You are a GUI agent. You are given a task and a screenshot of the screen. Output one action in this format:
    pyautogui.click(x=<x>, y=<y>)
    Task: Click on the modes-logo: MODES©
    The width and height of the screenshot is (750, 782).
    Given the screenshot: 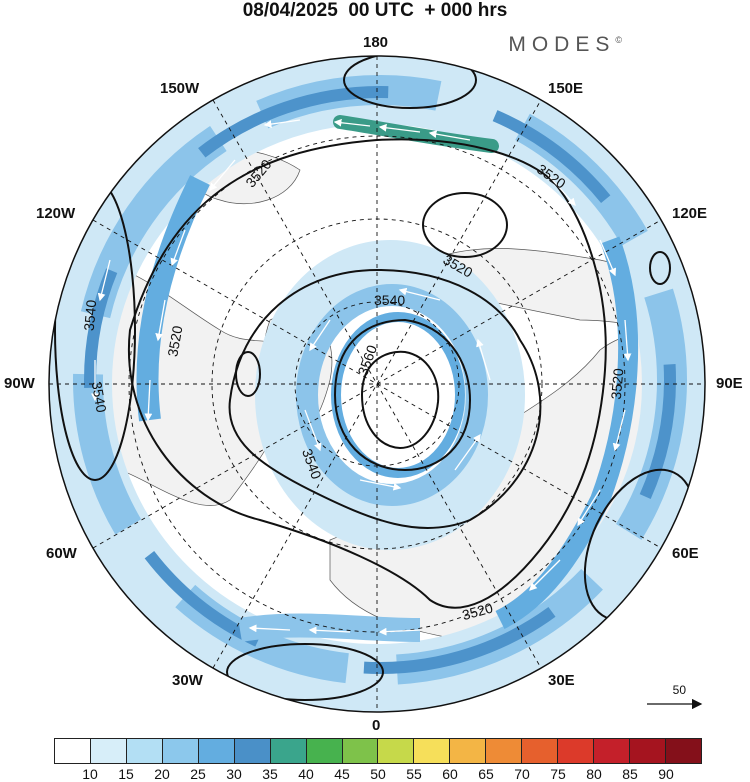 What is the action you would take?
    pyautogui.click(x=565, y=45)
    